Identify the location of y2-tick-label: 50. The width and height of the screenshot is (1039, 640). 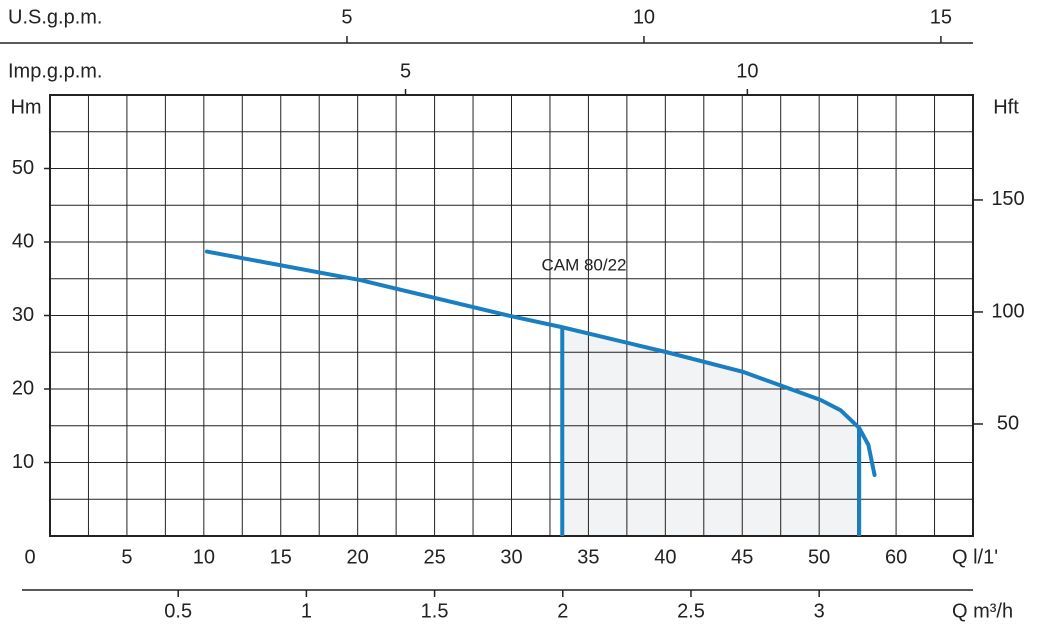
(1008, 423).